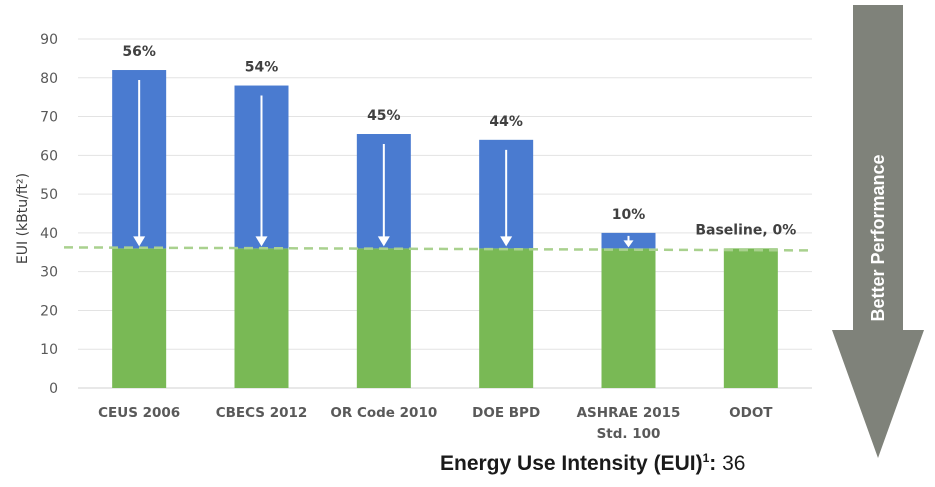  What do you see at coordinates (49, 195) in the screenshot?
I see `y-tick-label: 50` at bounding box center [49, 195].